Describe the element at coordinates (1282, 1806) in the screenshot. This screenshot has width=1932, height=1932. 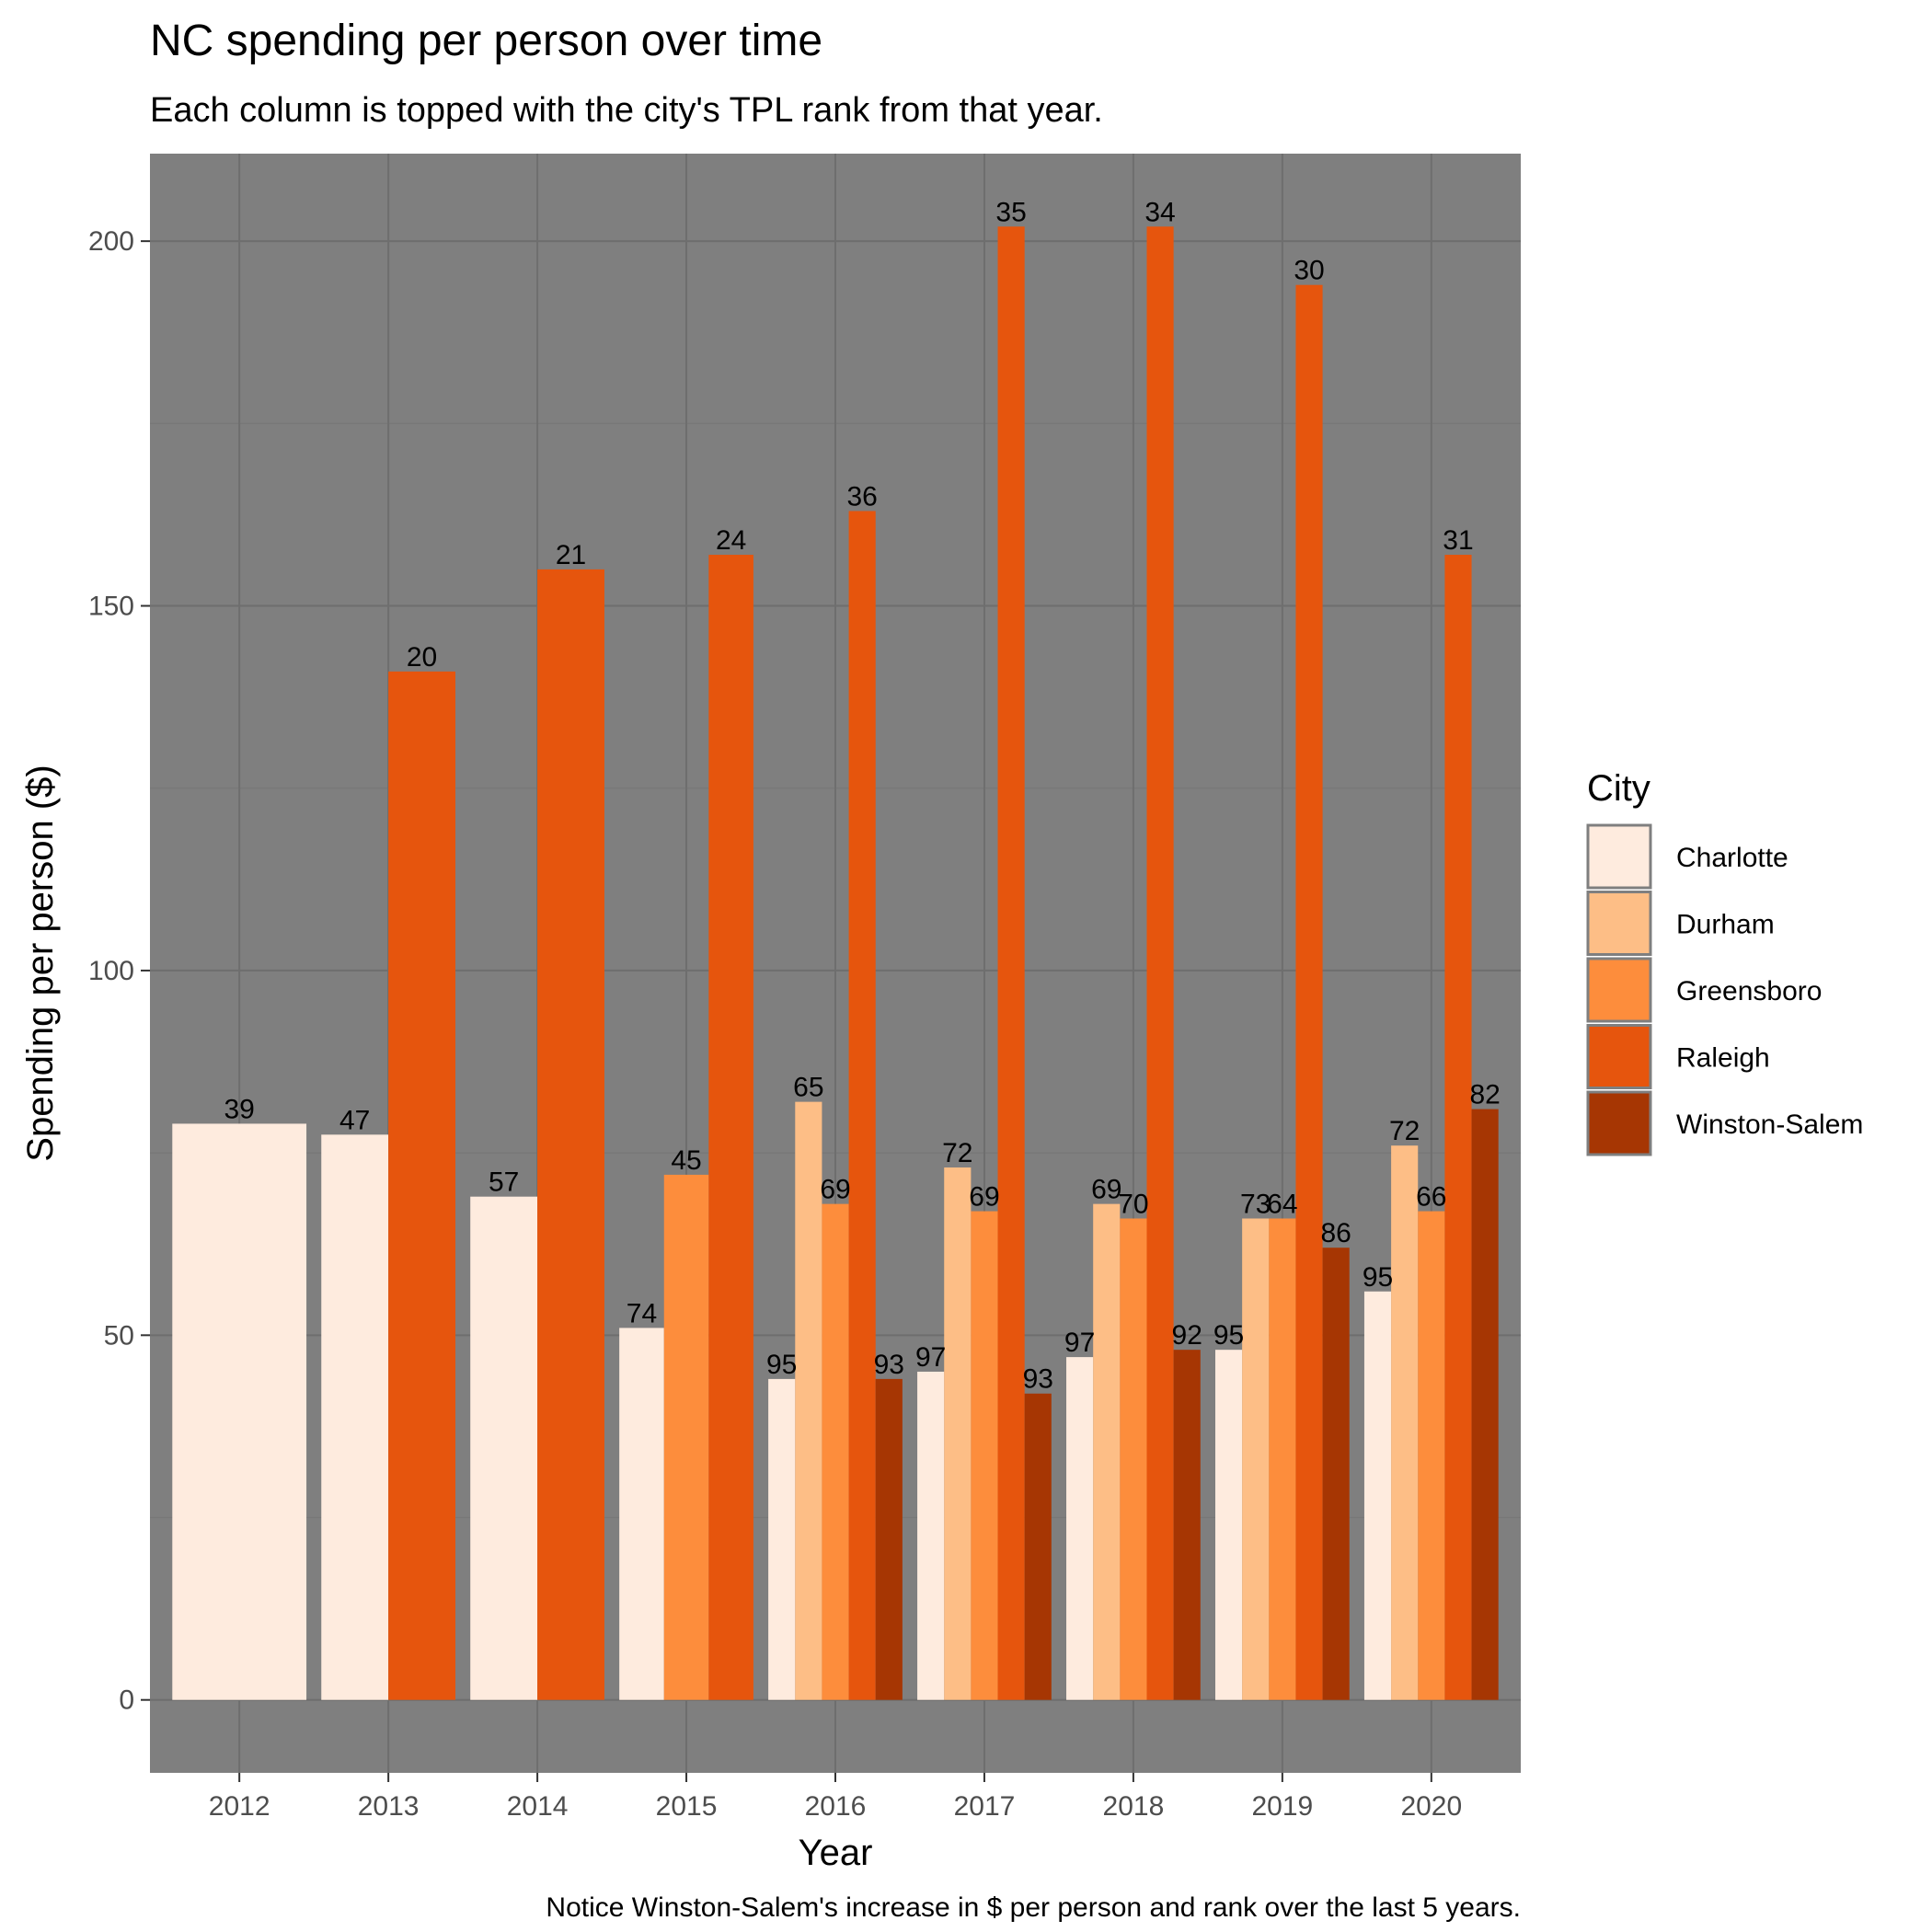
I see `x-tick-label: 2019` at that location.